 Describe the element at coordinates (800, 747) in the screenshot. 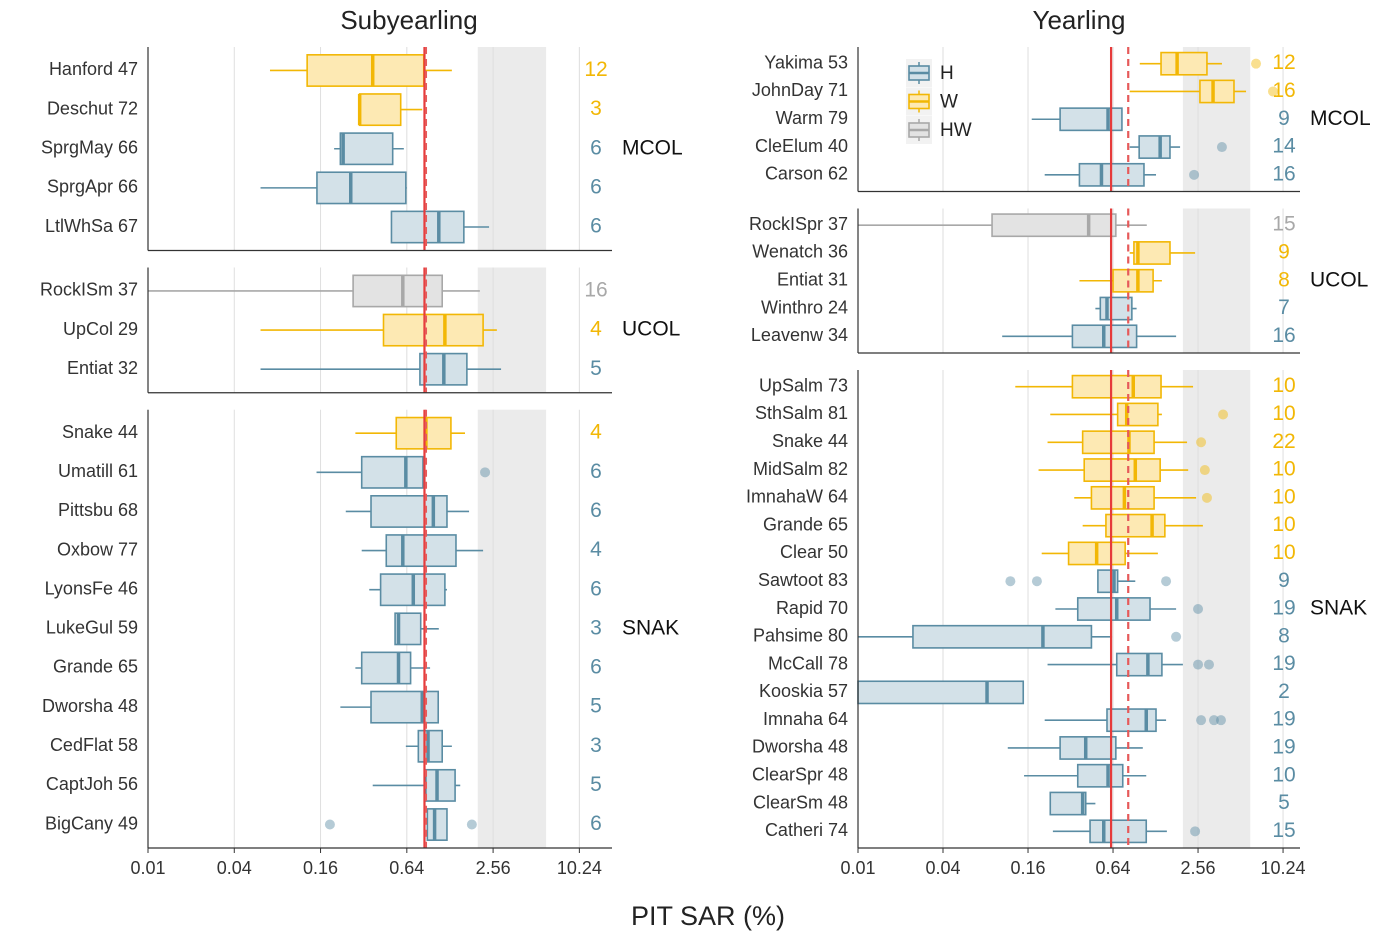

I see `row-label: Dworsha 48` at that location.